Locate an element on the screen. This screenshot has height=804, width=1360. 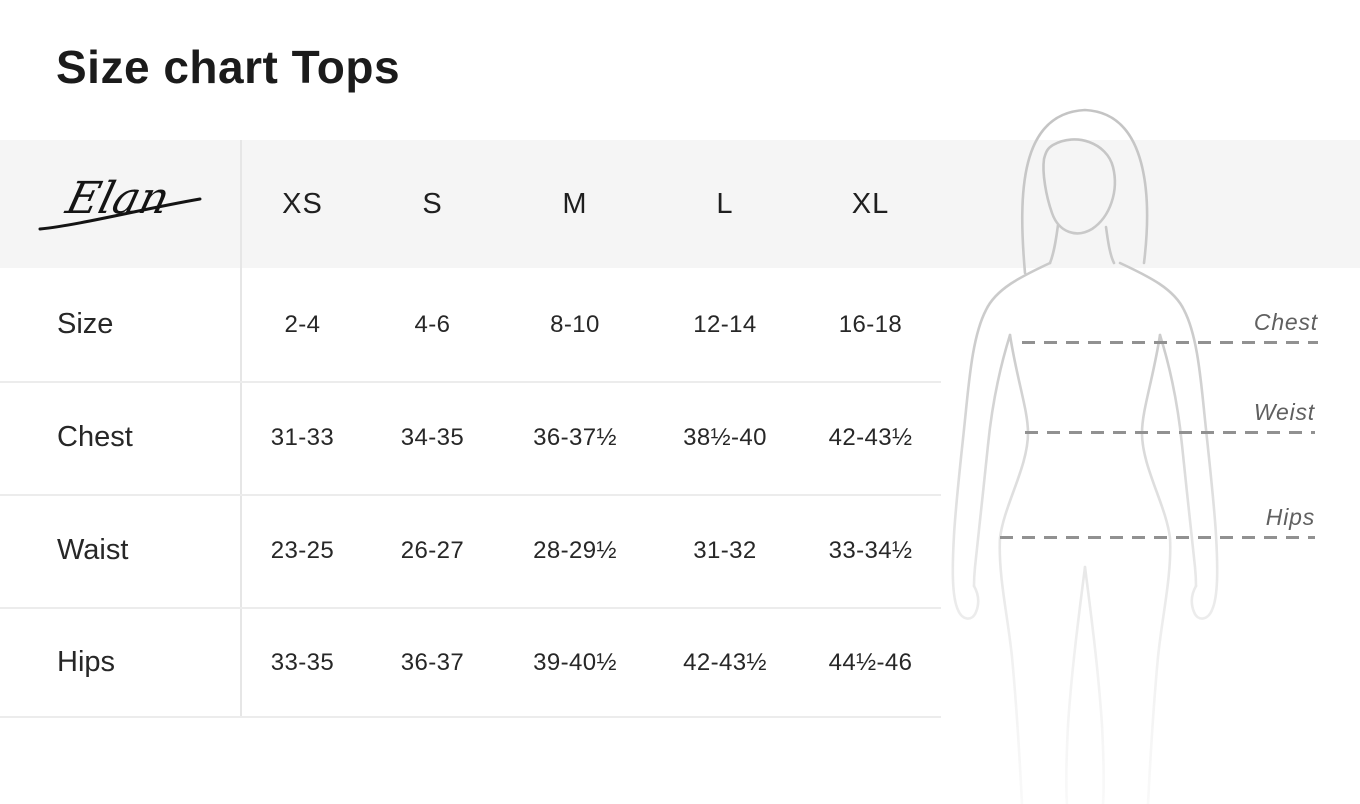
table-cell: 36-37 is located at coordinates (432, 662).